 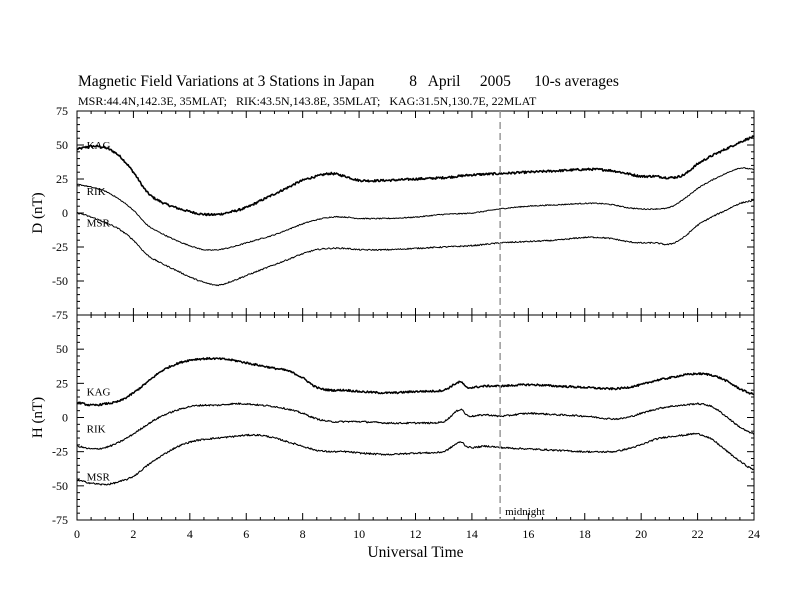 What do you see at coordinates (62, 111) in the screenshot?
I see `y-tick-label: 75` at bounding box center [62, 111].